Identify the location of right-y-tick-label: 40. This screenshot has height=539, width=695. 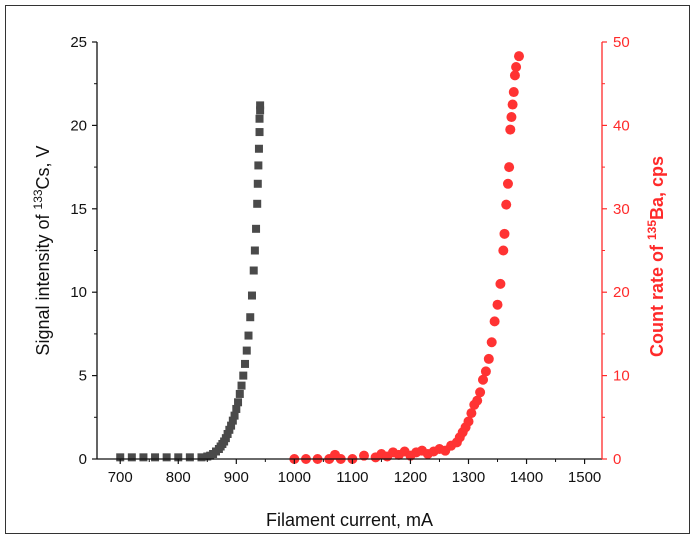
(621, 125).